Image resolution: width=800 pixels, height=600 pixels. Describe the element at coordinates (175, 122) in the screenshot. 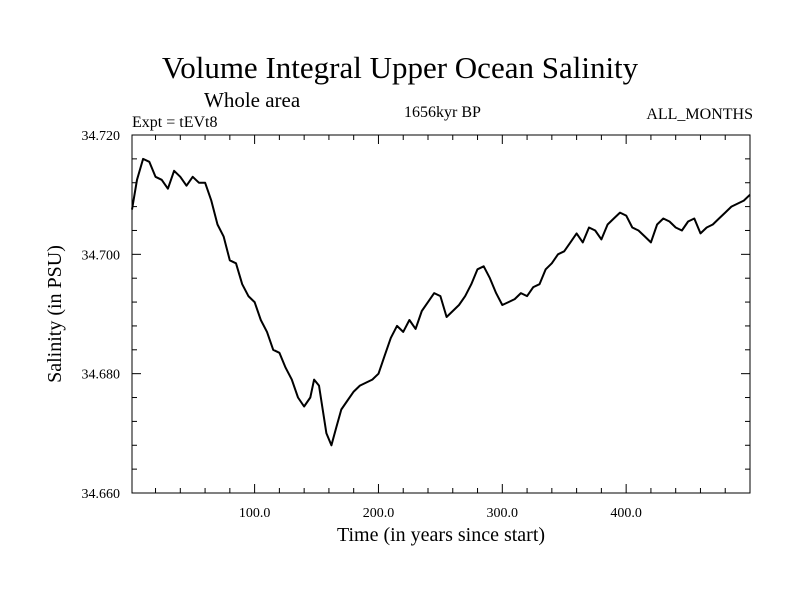

I see `experiment-label: Expt = tEVt8` at that location.